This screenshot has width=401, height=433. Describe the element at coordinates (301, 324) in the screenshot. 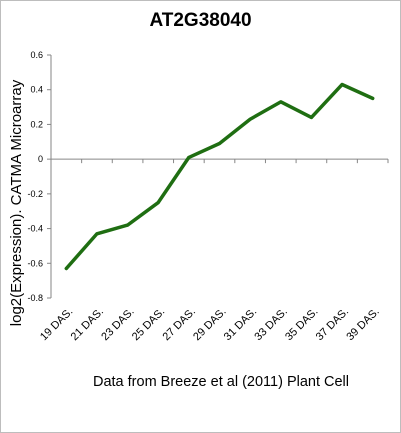

I see `x-tick-label: 35 DAS.` at that location.